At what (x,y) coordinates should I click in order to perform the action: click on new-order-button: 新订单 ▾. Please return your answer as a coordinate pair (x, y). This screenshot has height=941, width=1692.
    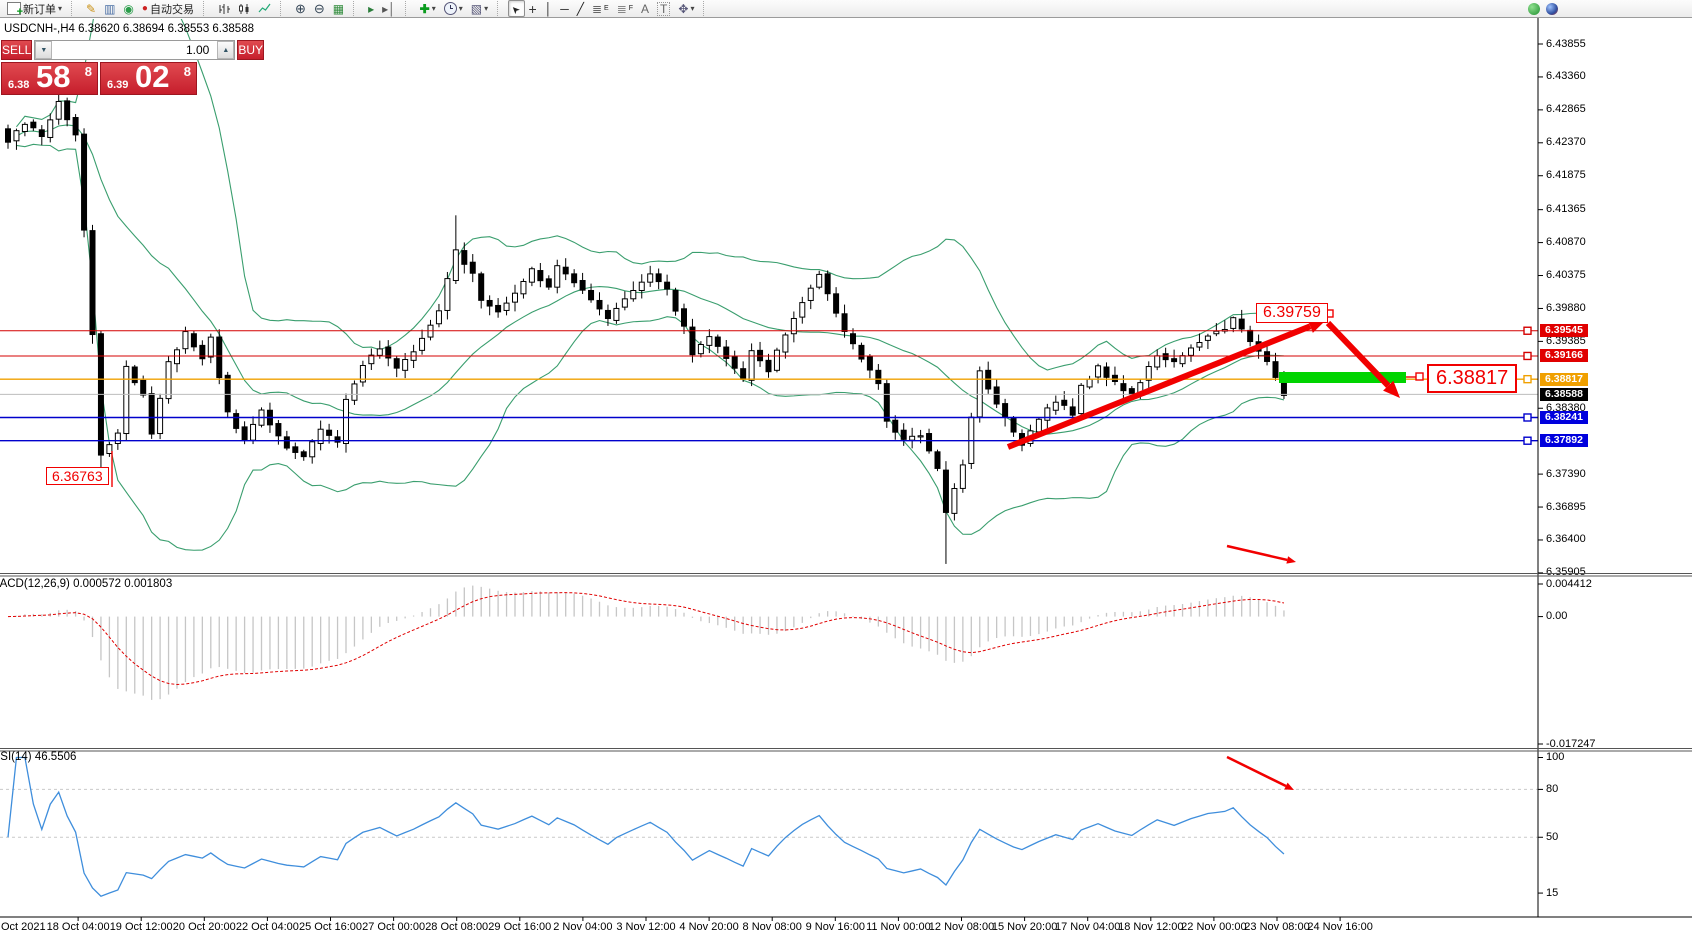
    Looking at the image, I should click on (34, 9).